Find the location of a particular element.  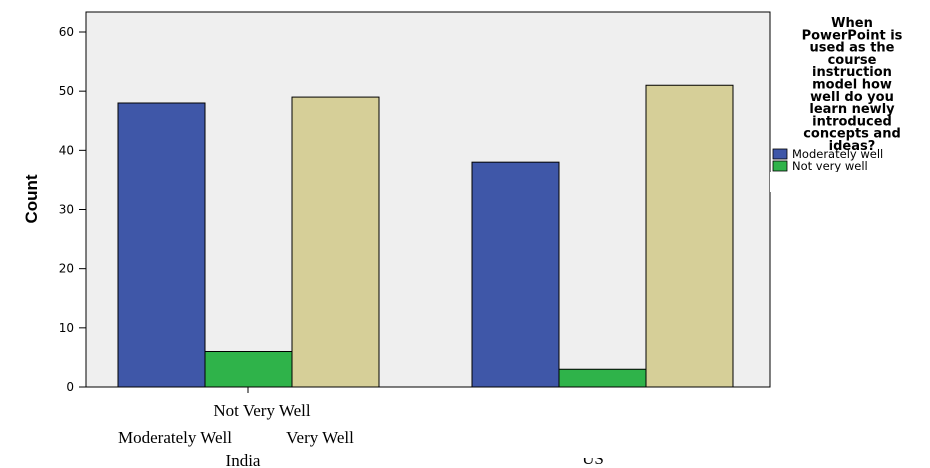

y-tick-label: 0 is located at coordinates (70, 387).